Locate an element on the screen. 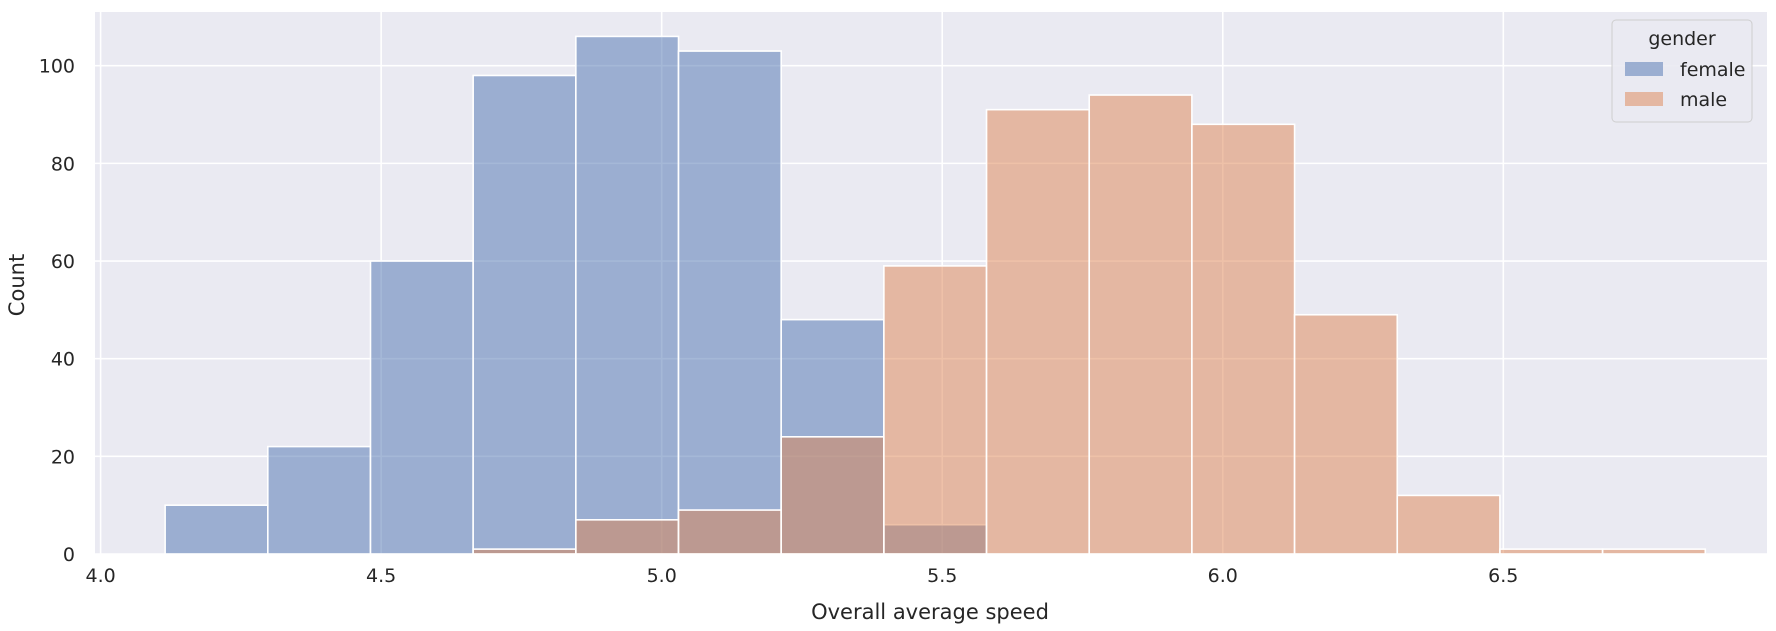 Image resolution: width=1776 pixels, height=631 pixels. legend: gender female male is located at coordinates (1682, 71).